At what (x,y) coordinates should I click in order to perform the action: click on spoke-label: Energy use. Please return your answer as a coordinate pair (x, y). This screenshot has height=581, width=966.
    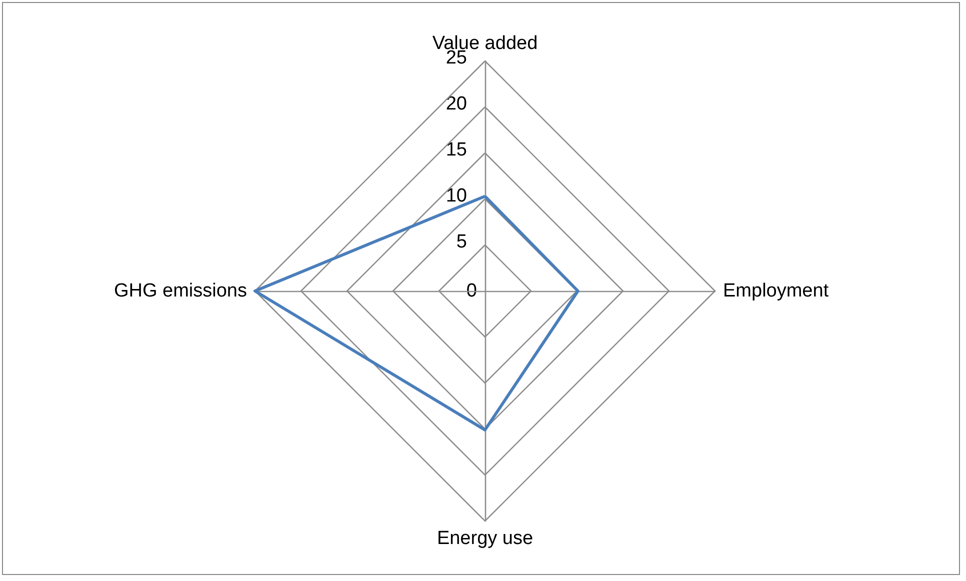
    Looking at the image, I should click on (485, 538).